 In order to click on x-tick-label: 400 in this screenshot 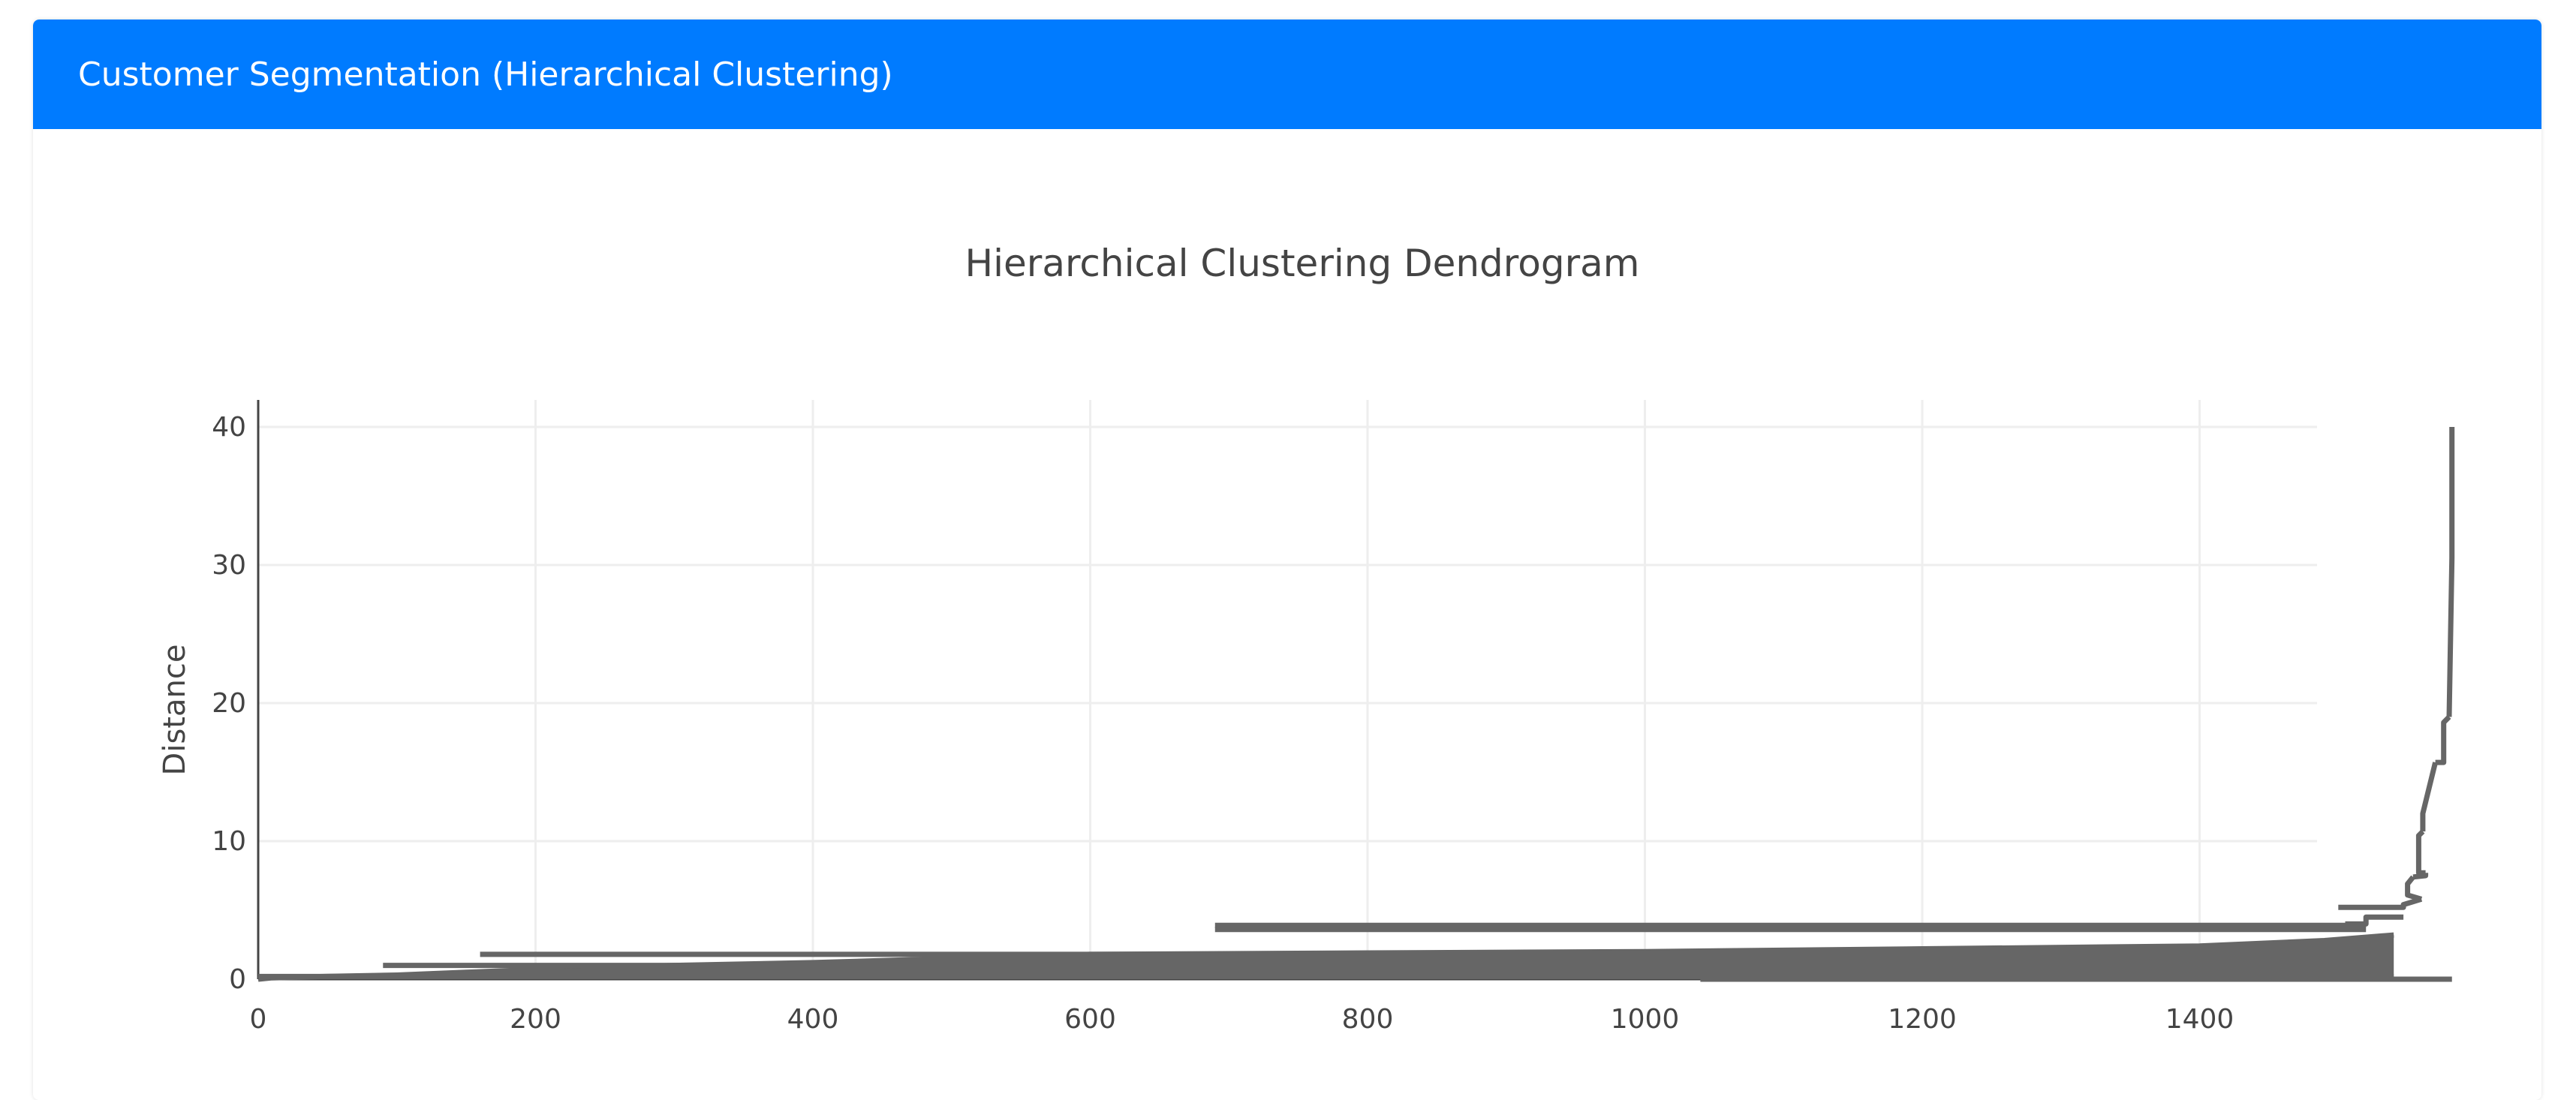, I will do `click(813, 1019)`.